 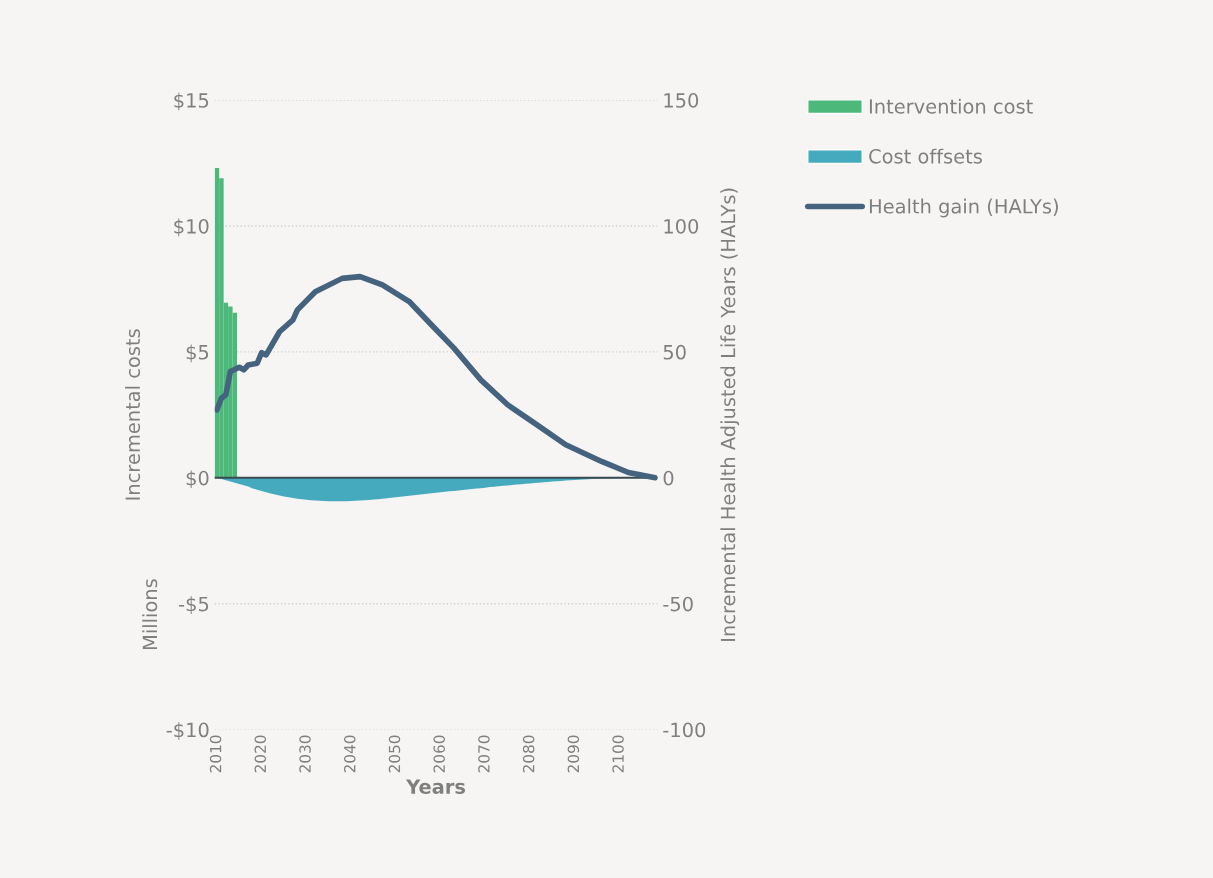 What do you see at coordinates (349, 754) in the screenshot?
I see `x-tick-label: 2040` at bounding box center [349, 754].